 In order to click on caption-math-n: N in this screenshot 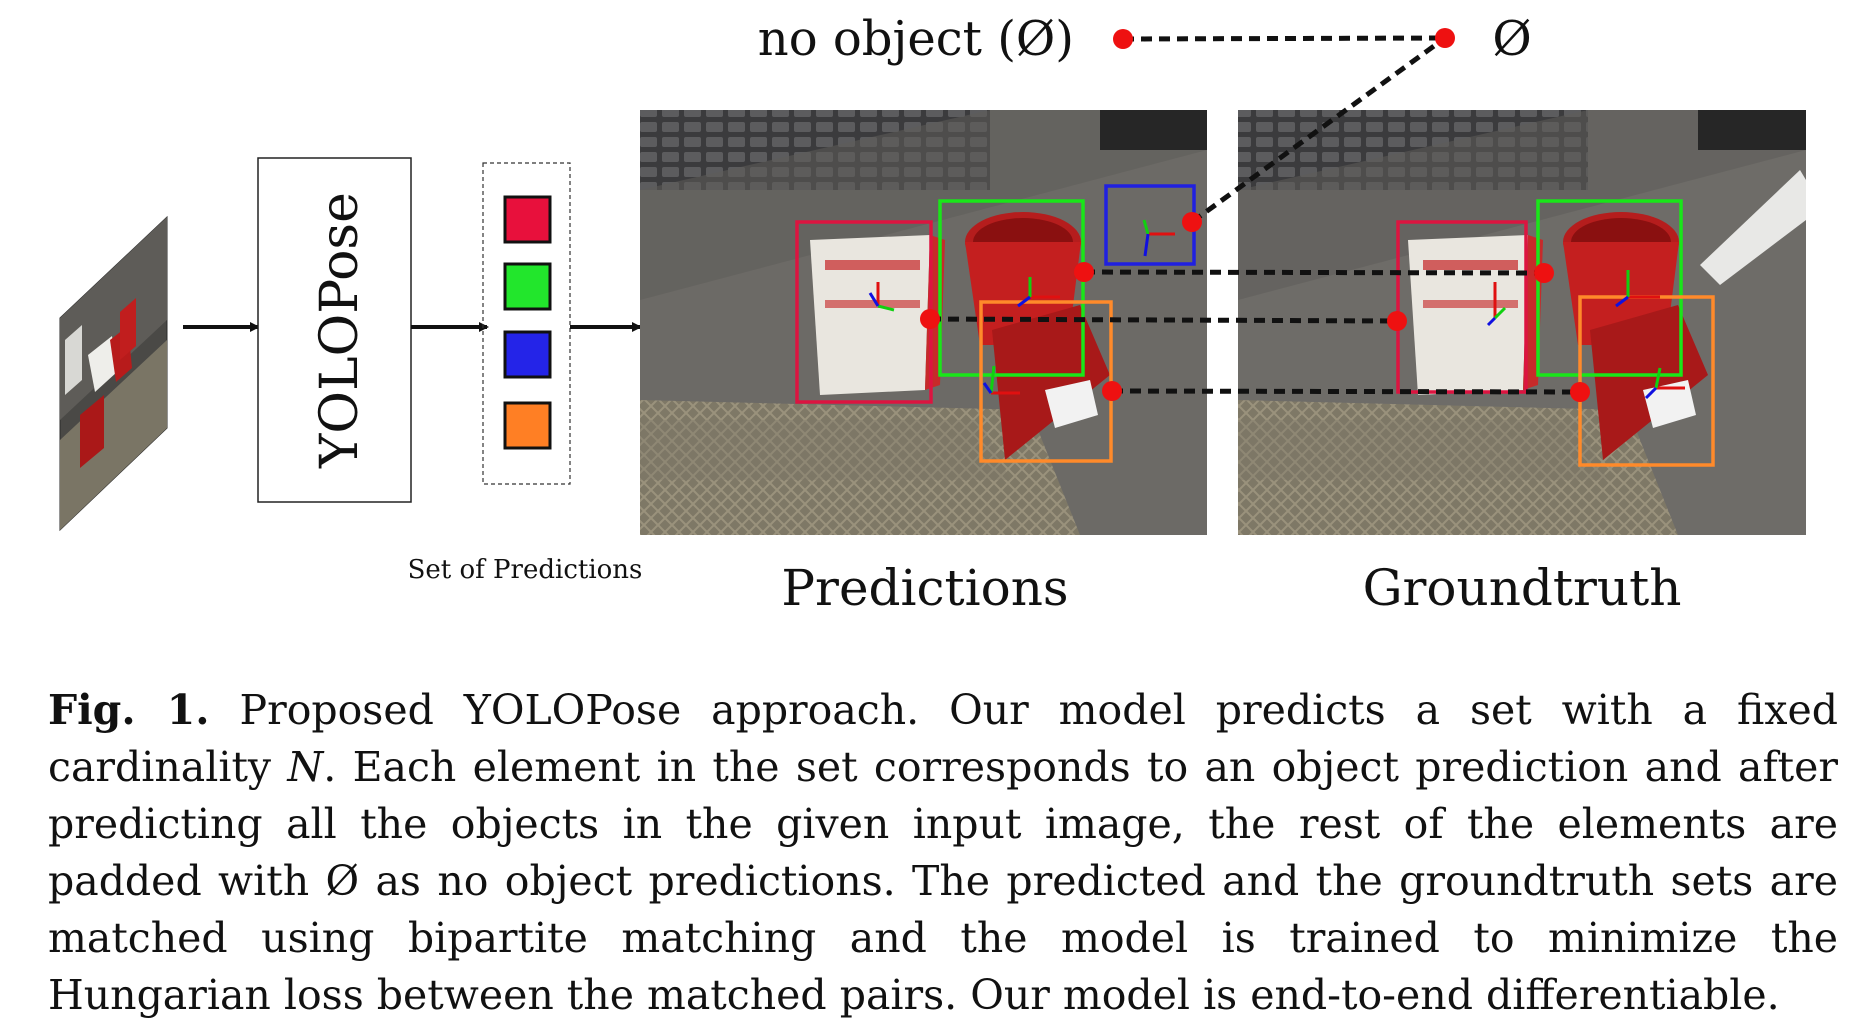, I will do `click(305, 767)`.